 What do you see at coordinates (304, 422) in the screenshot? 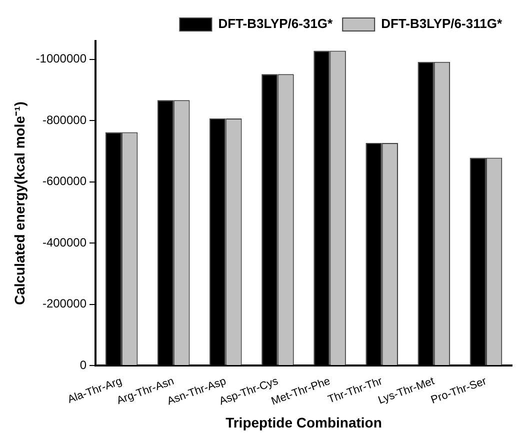
I see `x-axis-title: Tripeptide Combination` at bounding box center [304, 422].